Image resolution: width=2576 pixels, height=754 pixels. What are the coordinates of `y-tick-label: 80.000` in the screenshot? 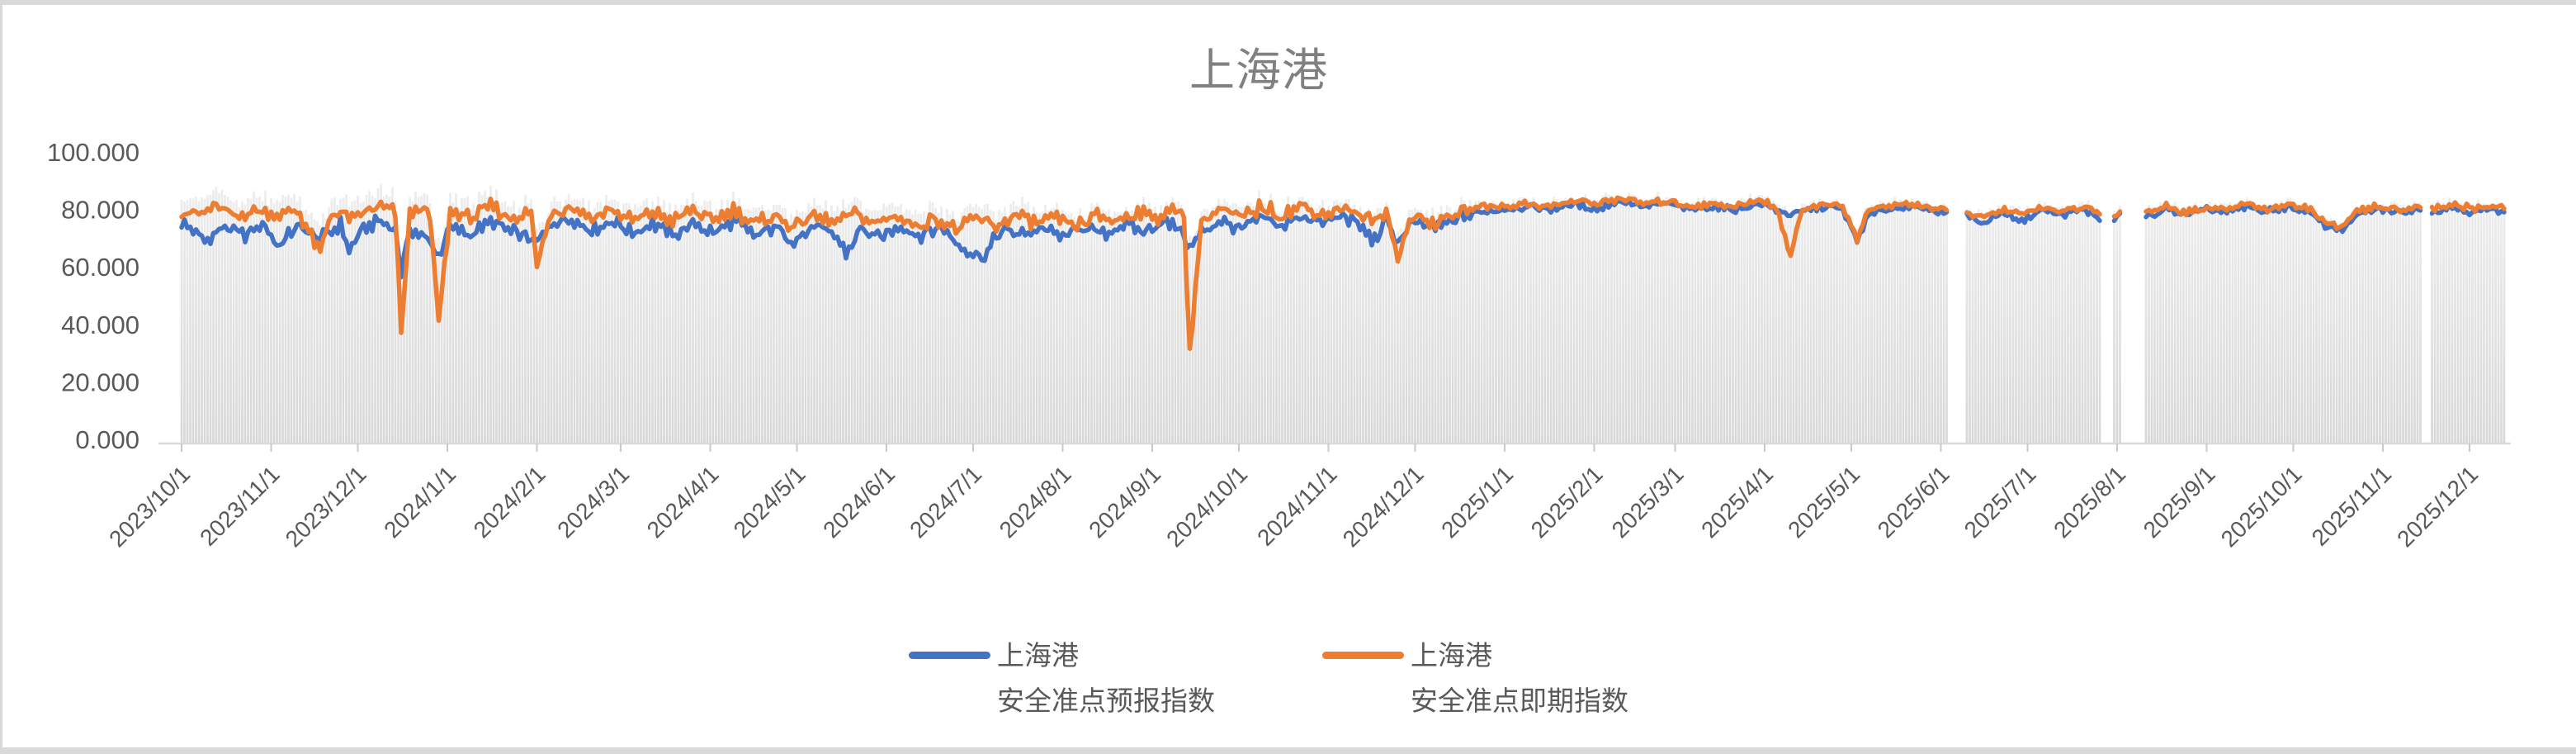 It's located at (100, 210).